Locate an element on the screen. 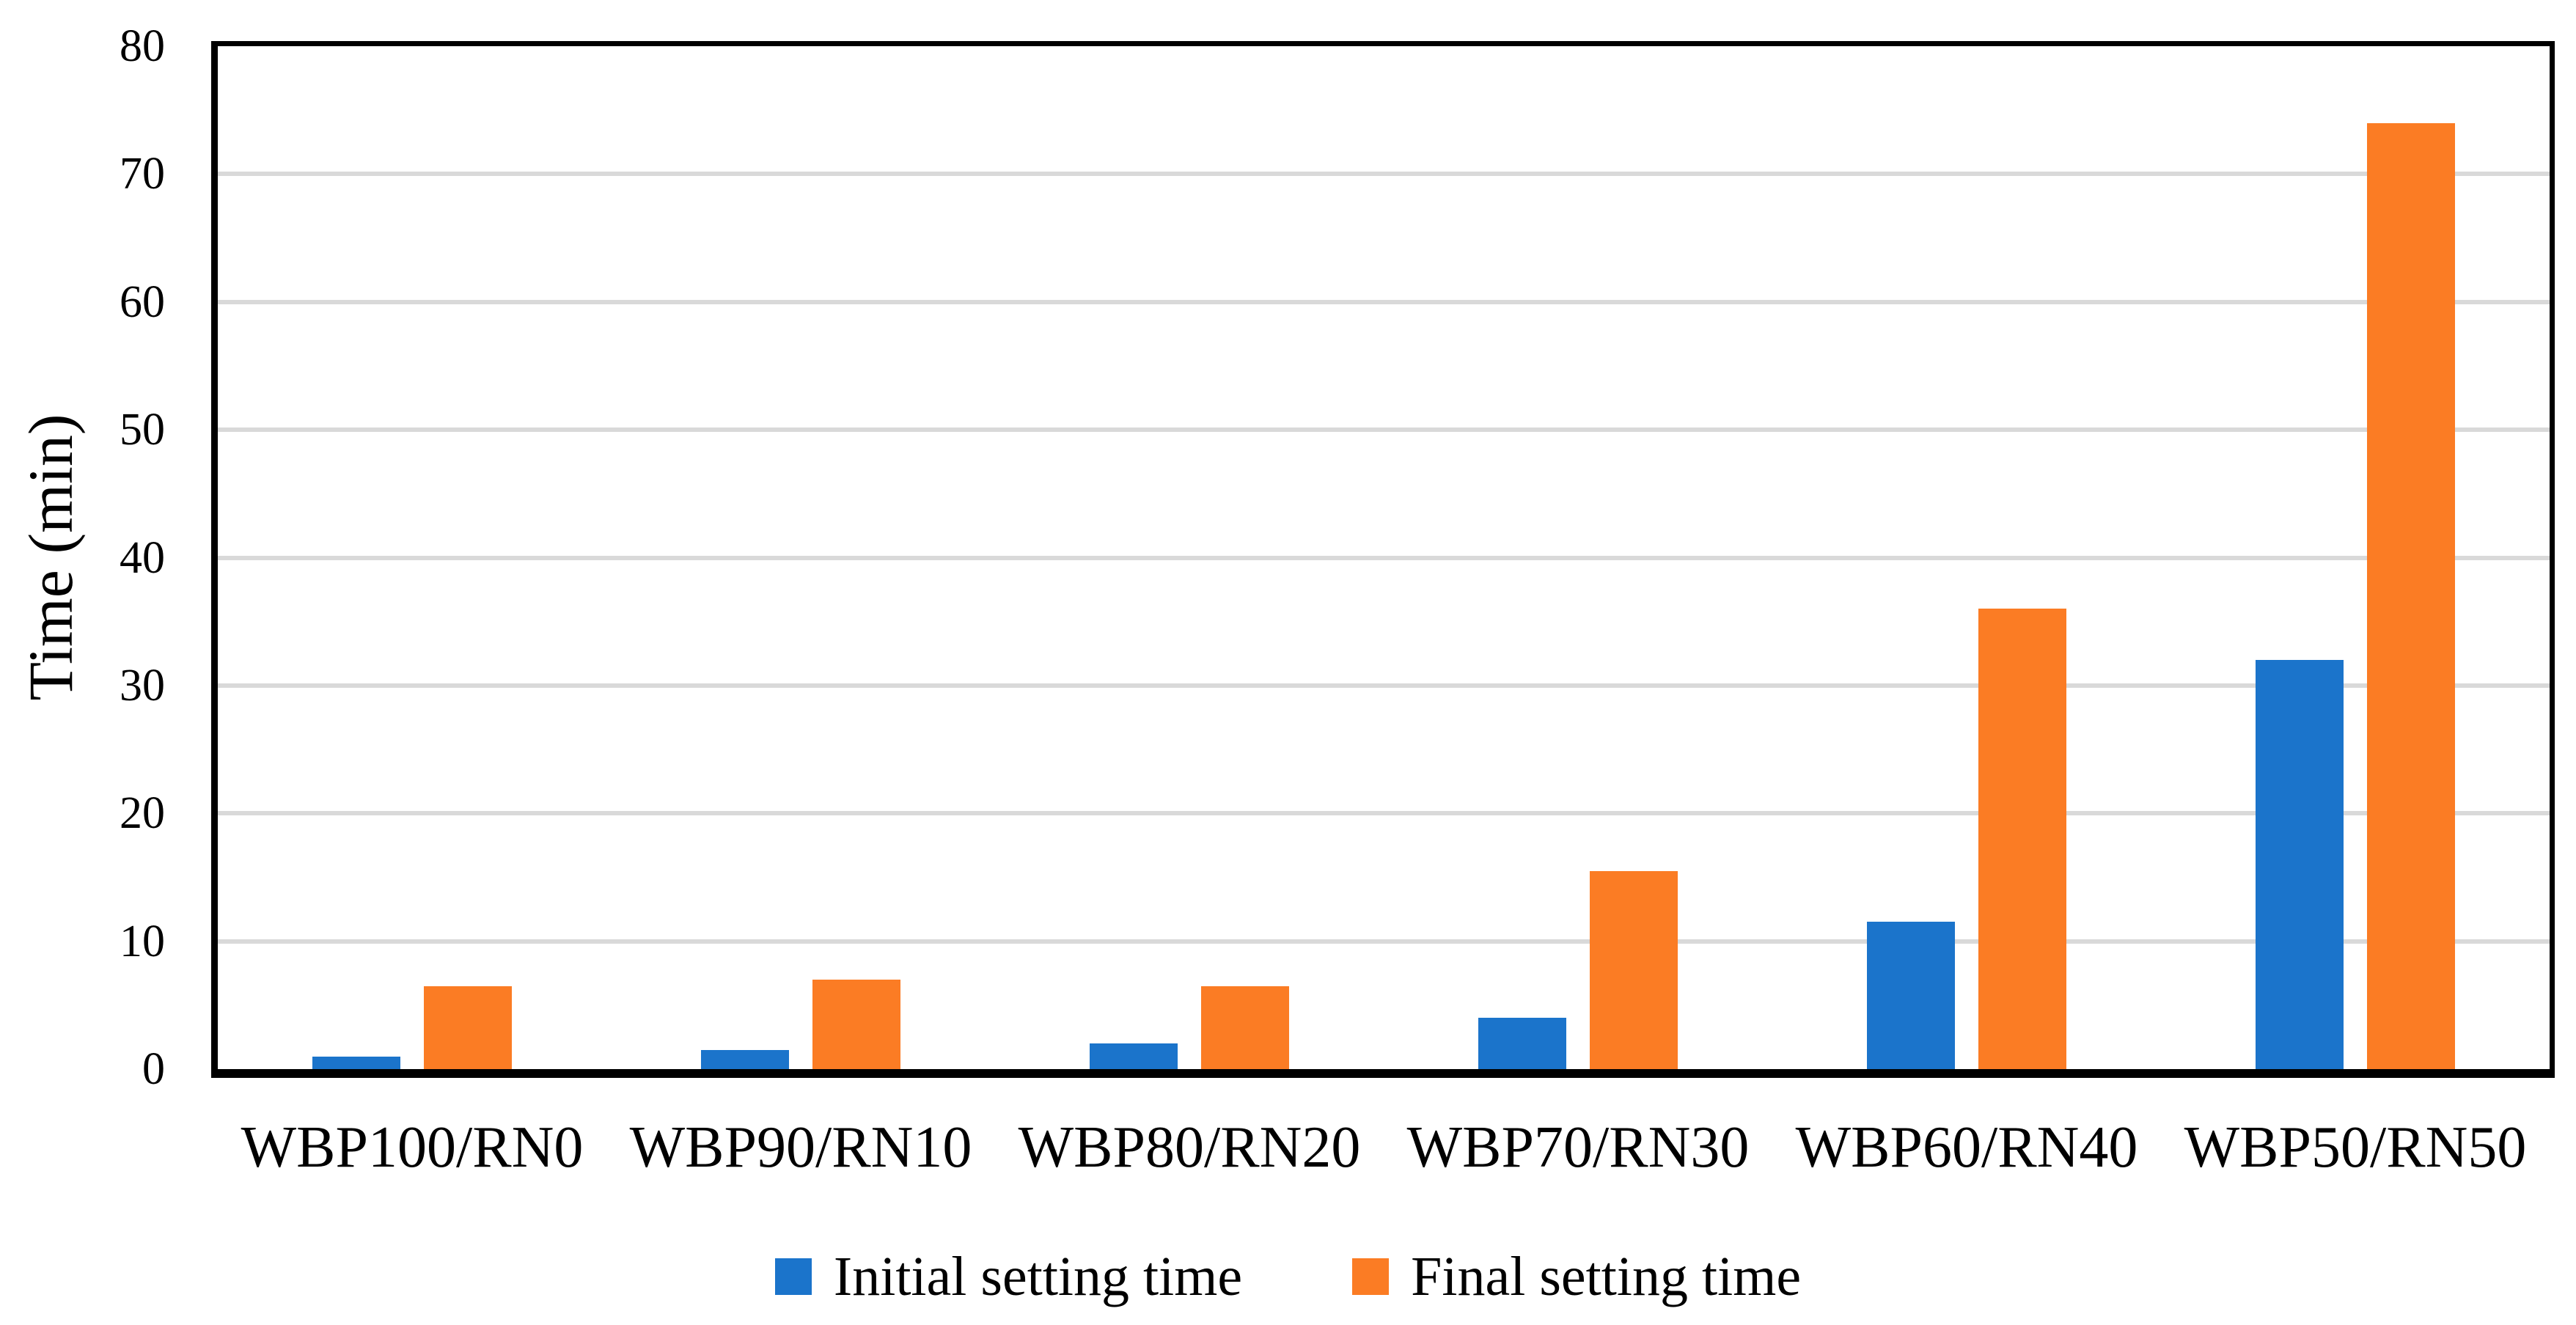 This screenshot has height=1325, width=2576. y-tick-label-0: 0 is located at coordinates (153, 1069).